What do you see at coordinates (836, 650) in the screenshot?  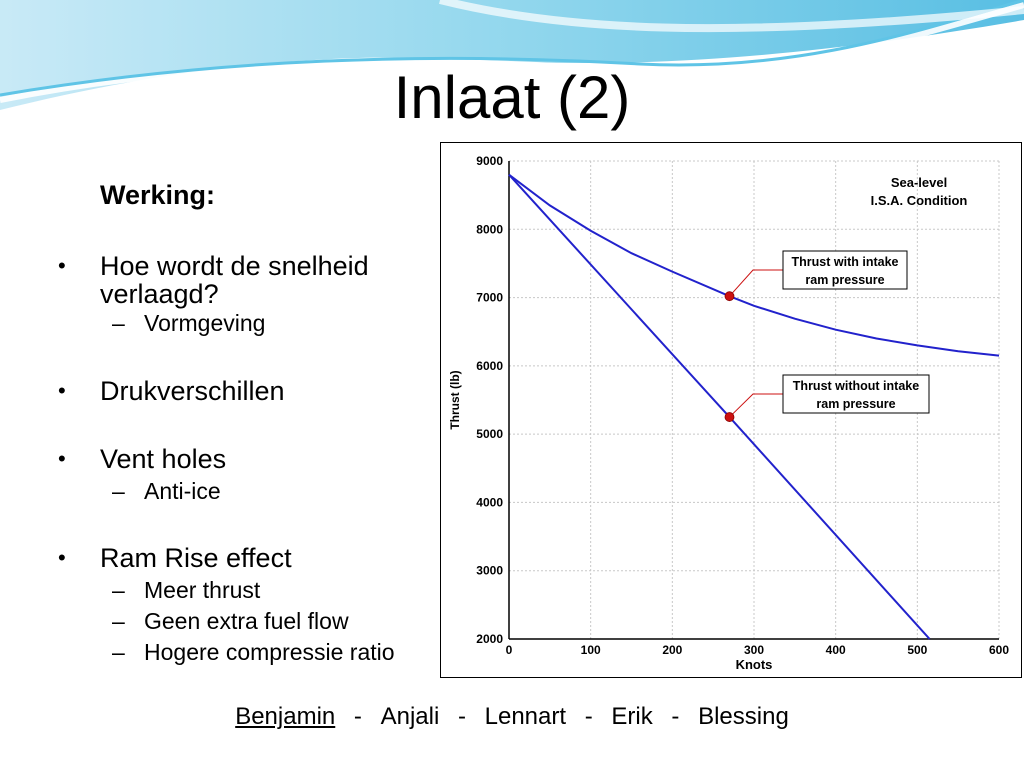 I see `x-tick-label: 400` at bounding box center [836, 650].